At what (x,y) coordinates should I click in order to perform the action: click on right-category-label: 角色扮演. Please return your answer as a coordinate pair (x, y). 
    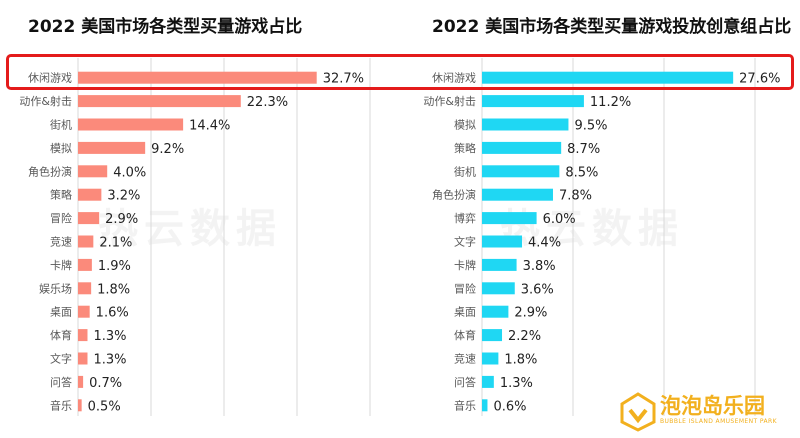
    Looking at the image, I should click on (454, 195).